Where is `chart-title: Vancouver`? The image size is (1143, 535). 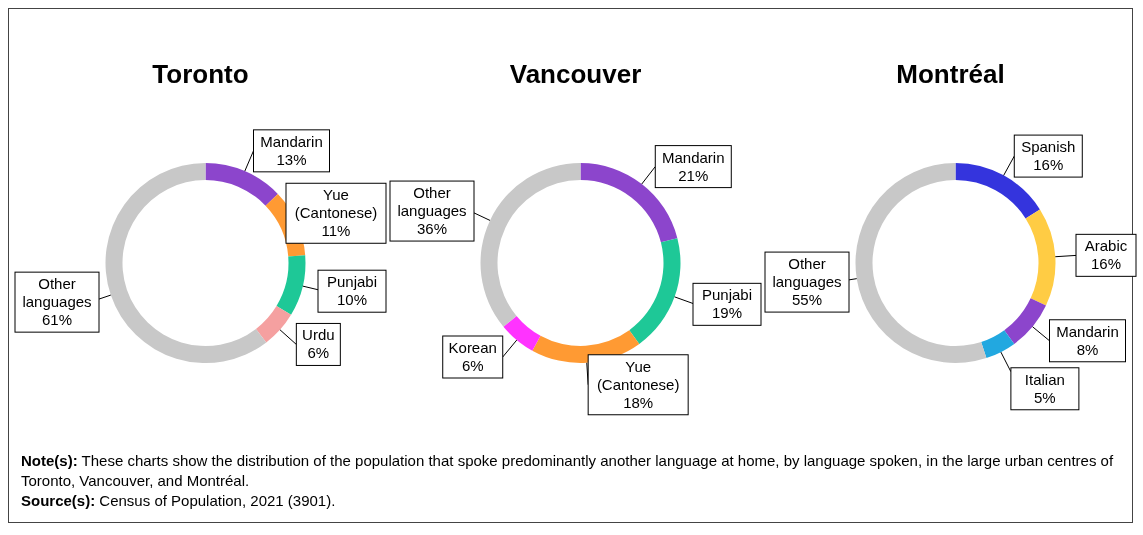
chart-title: Vancouver is located at coordinates (575, 75).